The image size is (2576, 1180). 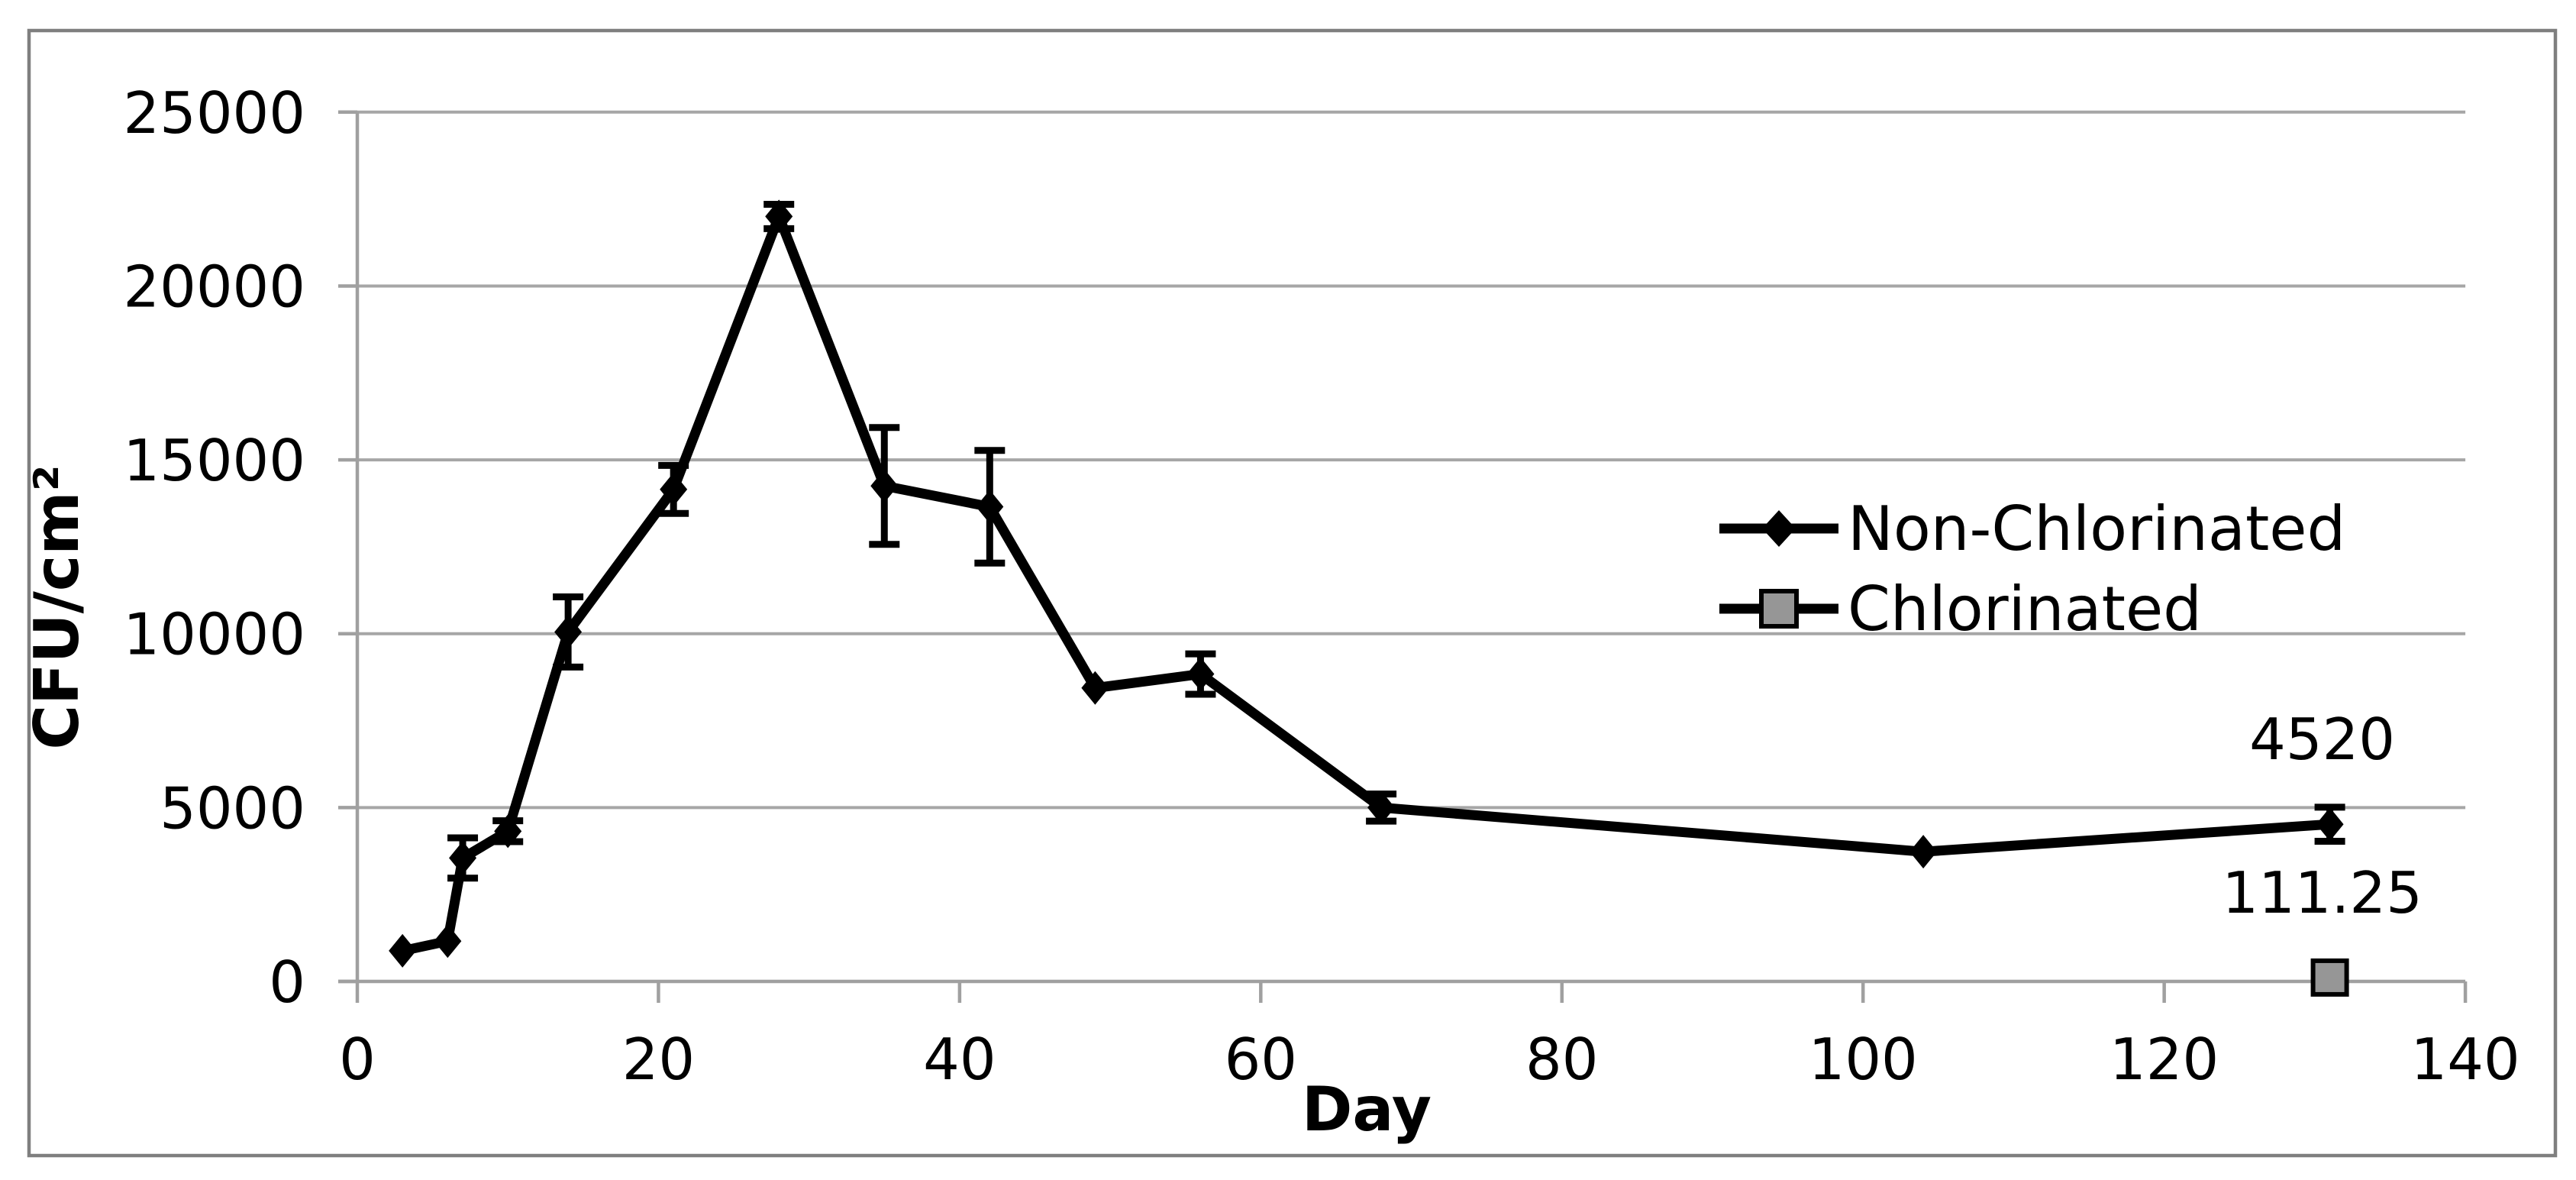 What do you see at coordinates (1779, 528) in the screenshot?
I see `legend-diamond-icon` at bounding box center [1779, 528].